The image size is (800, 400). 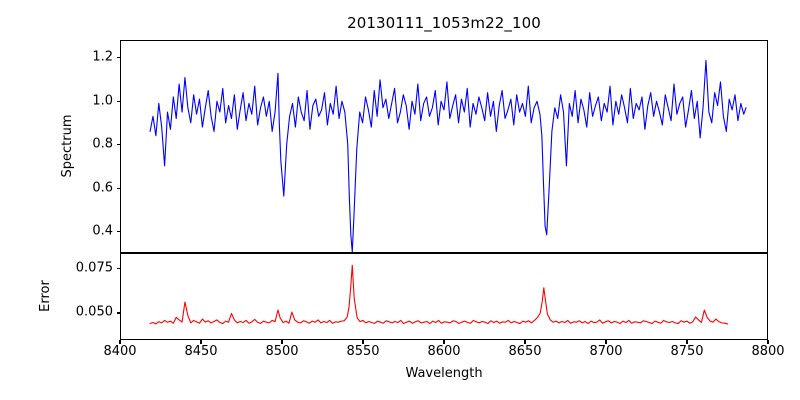 I want to click on x-tick-label: 8600, so click(x=444, y=351).